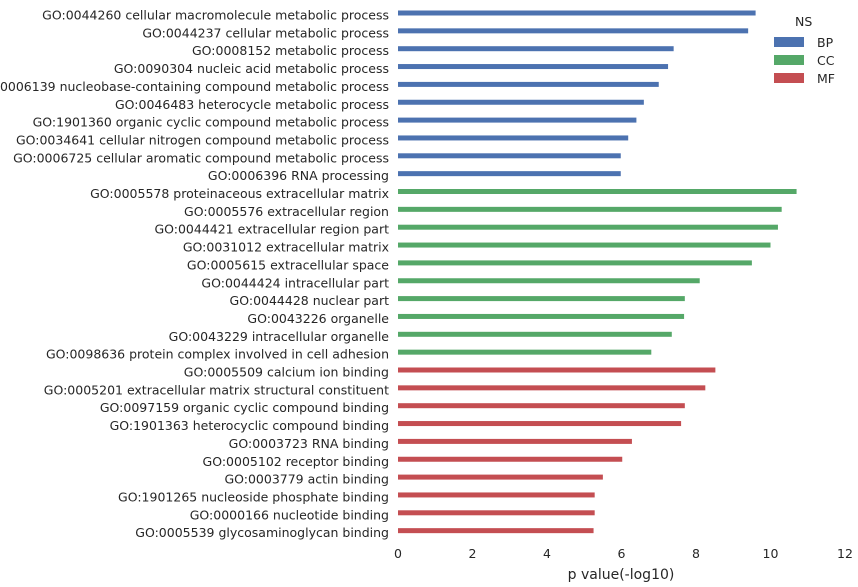 The image size is (858, 587). Describe the element at coordinates (306, 479) in the screenshot. I see `y-tick-label: GO:0003779 actin binding` at that location.